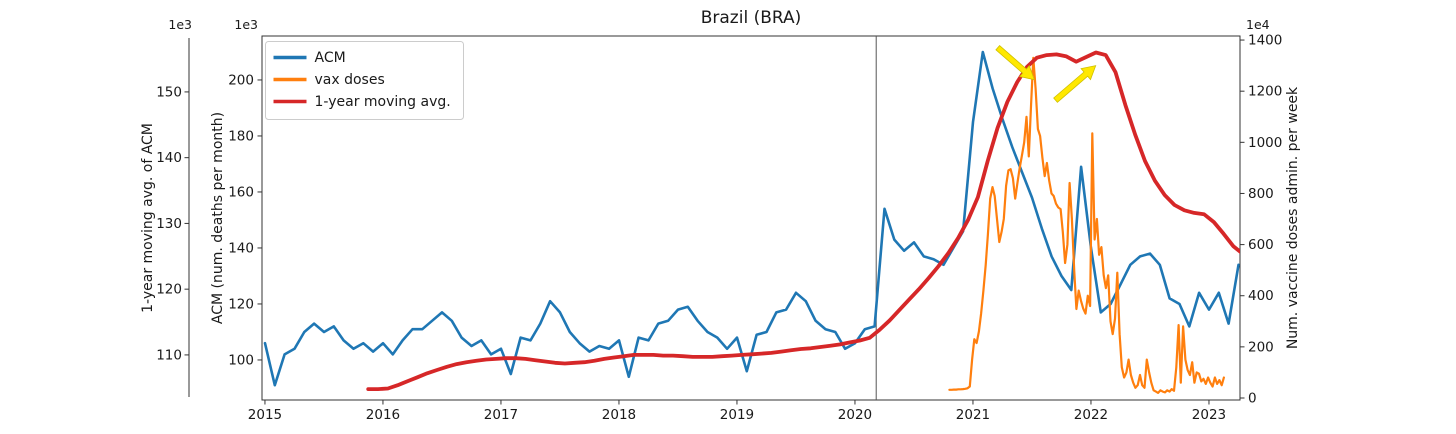 The width and height of the screenshot is (1456, 434). What do you see at coordinates (169, 290) in the screenshot?
I see `moving-avg-tick-label: 120` at bounding box center [169, 290].